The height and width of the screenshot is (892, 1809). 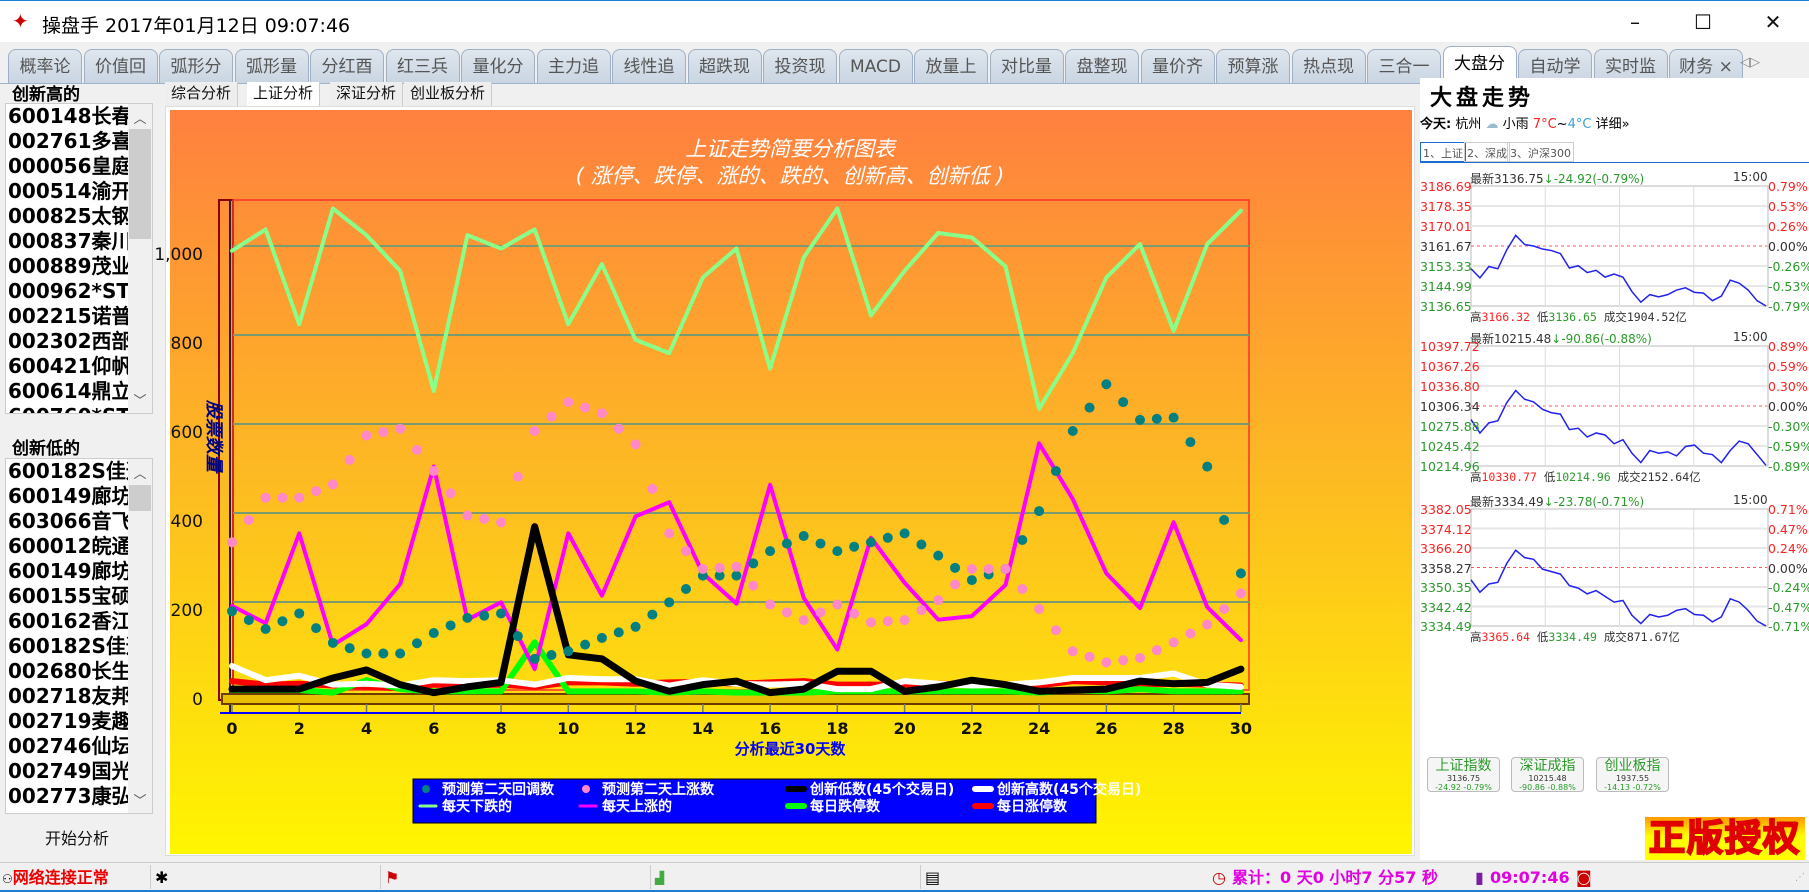 I want to click on stock-list-item: 600012皖通, so click(x=69, y=546).